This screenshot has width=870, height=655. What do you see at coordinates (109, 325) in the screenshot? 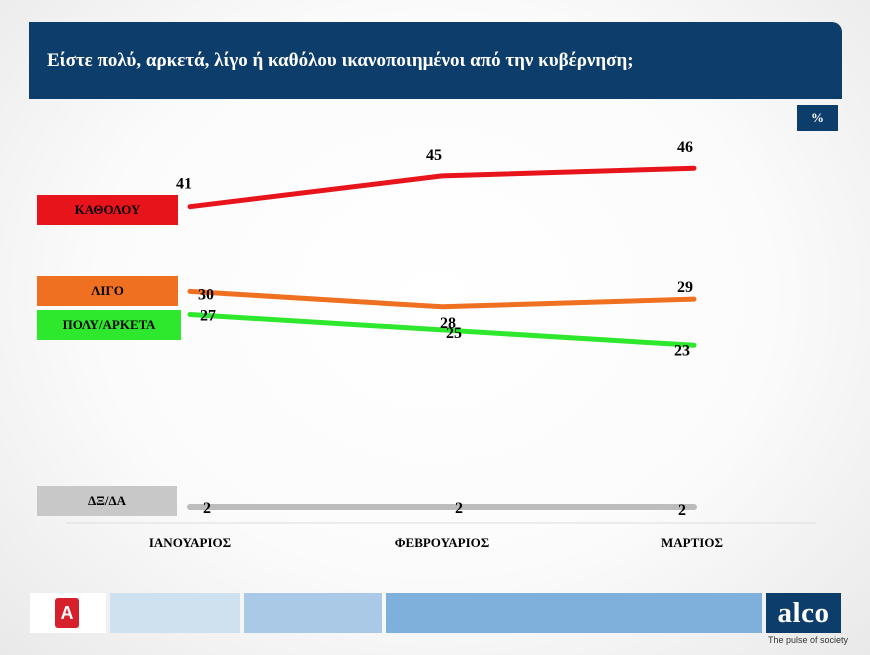
I see `legend-poly-arketa: ΠΟΛΥ/ΑΡΚΕΤΑ` at bounding box center [109, 325].